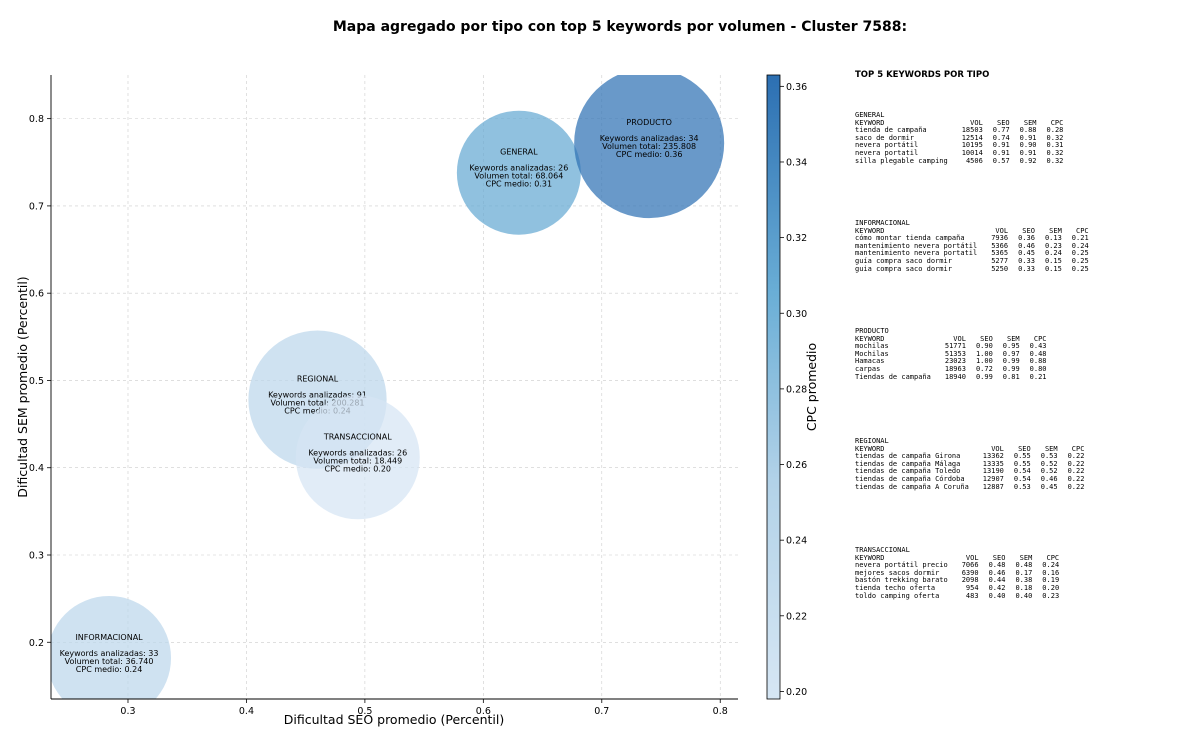 The height and width of the screenshot is (745, 1200). Describe the element at coordinates (1000, 245) in the screenshot. I see `metric-cell: 5366` at that location.